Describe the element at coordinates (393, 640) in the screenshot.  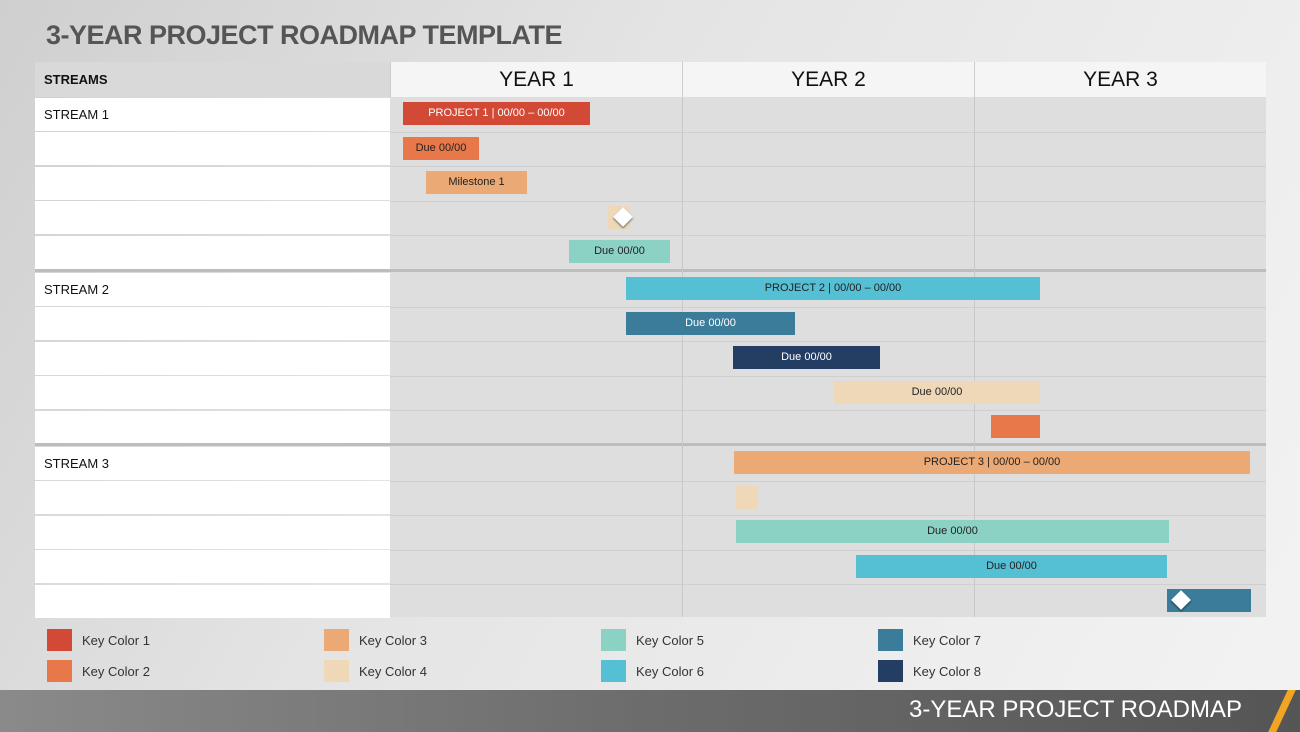
I see `legend-label: Key Color 3` at that location.